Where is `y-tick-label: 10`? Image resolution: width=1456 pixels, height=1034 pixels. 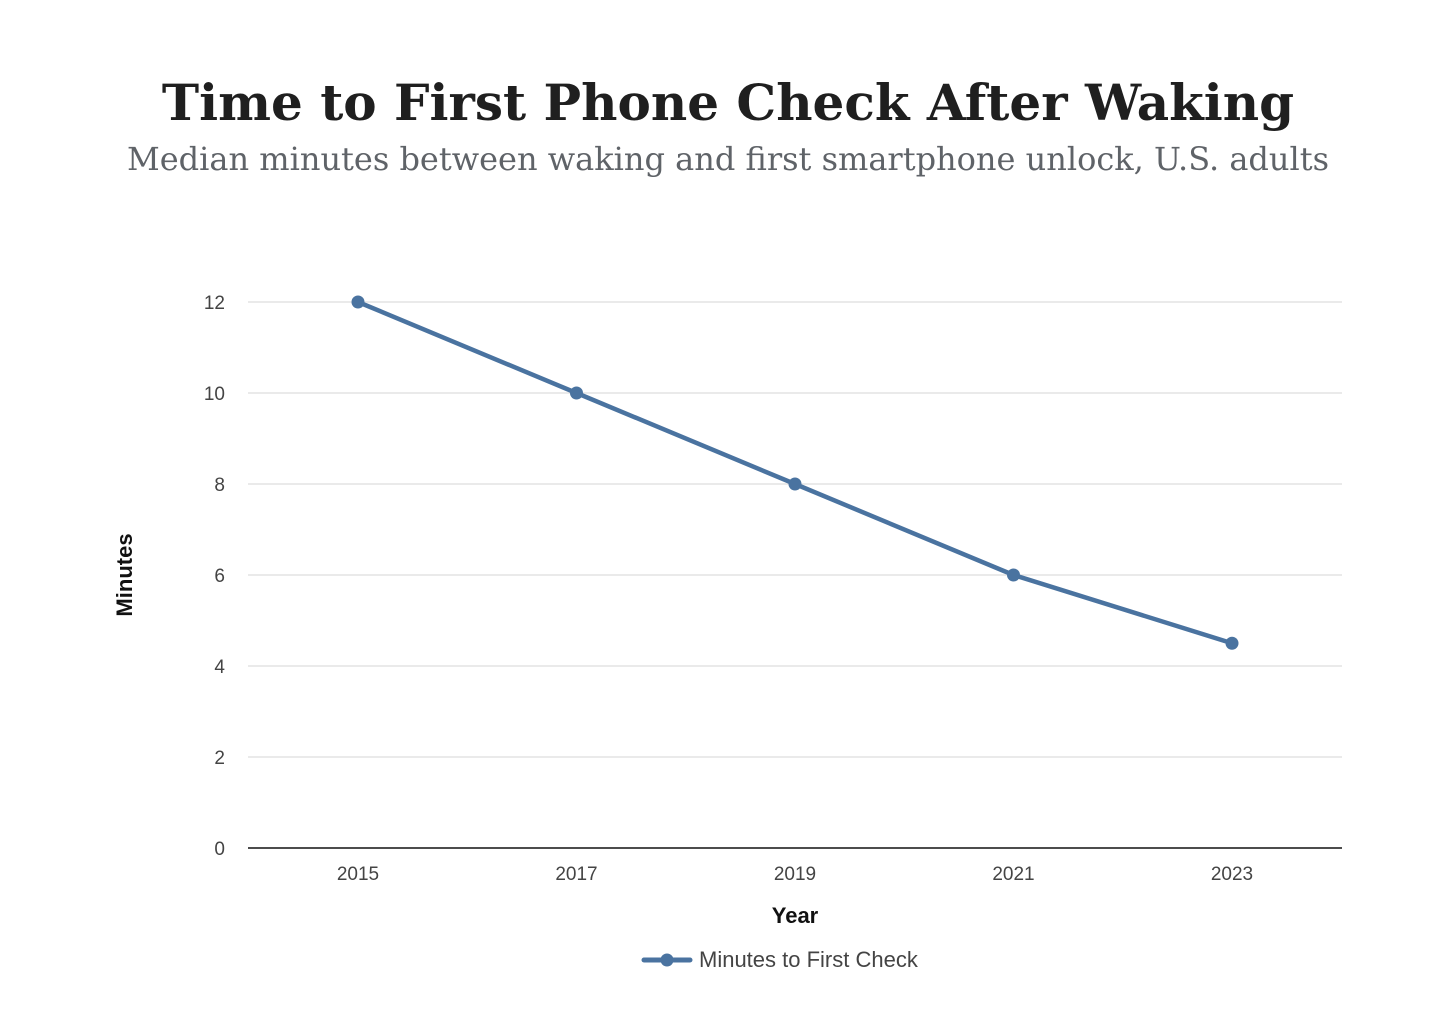
y-tick-label: 10 is located at coordinates (214, 394).